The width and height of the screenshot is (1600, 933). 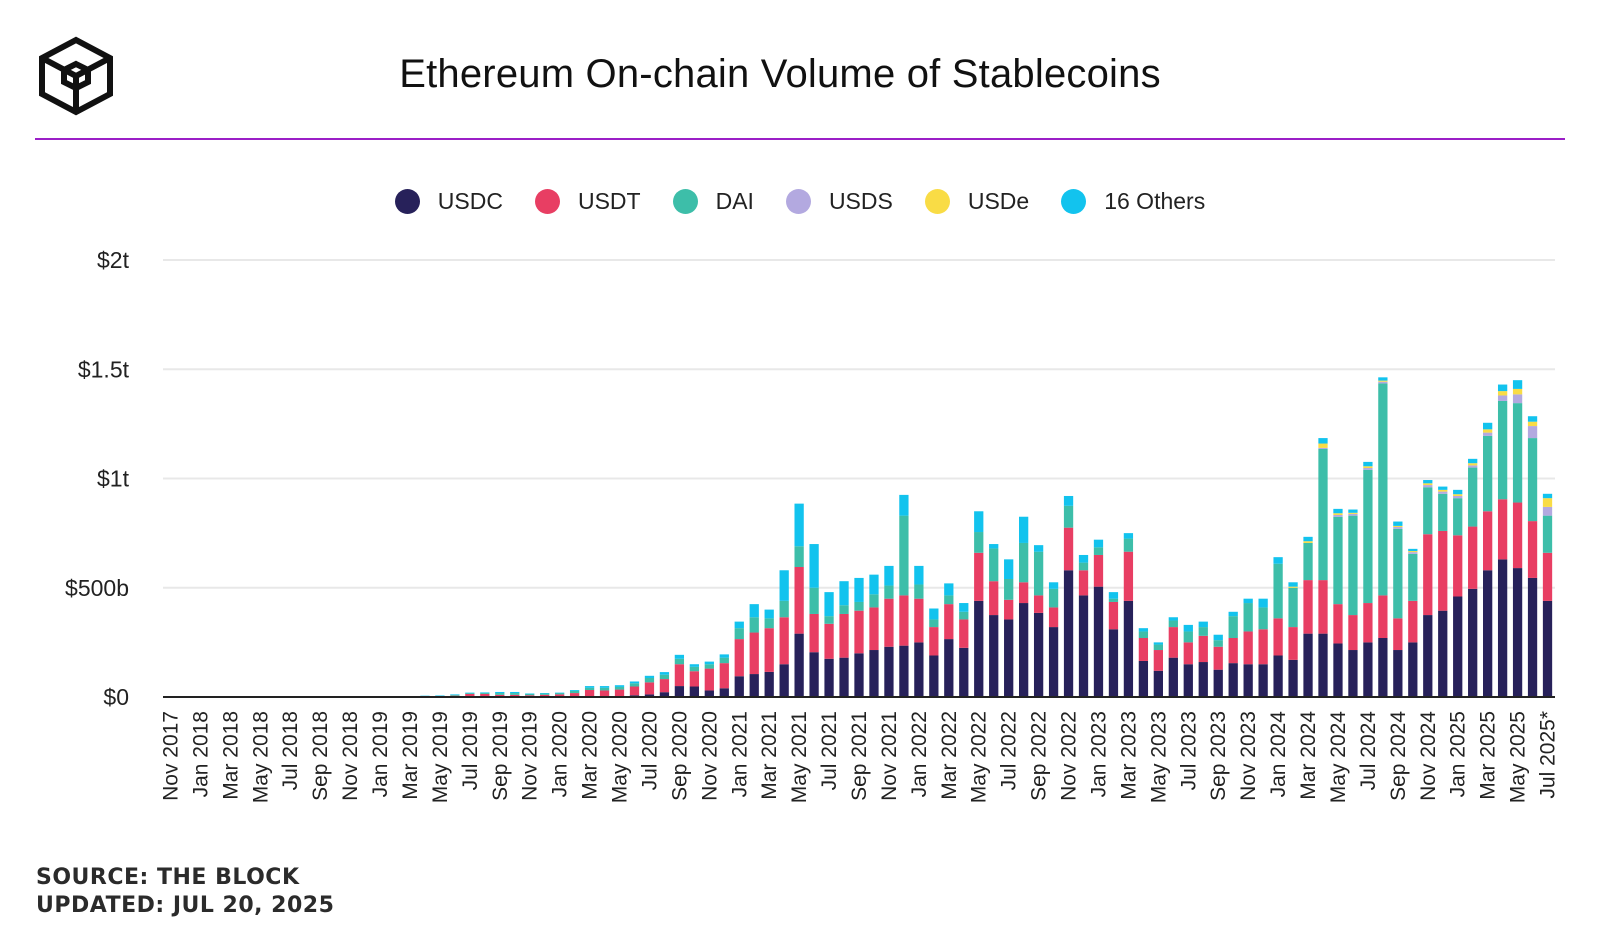 I want to click on bar-16-others-apr-2019, so click(x=425, y=696).